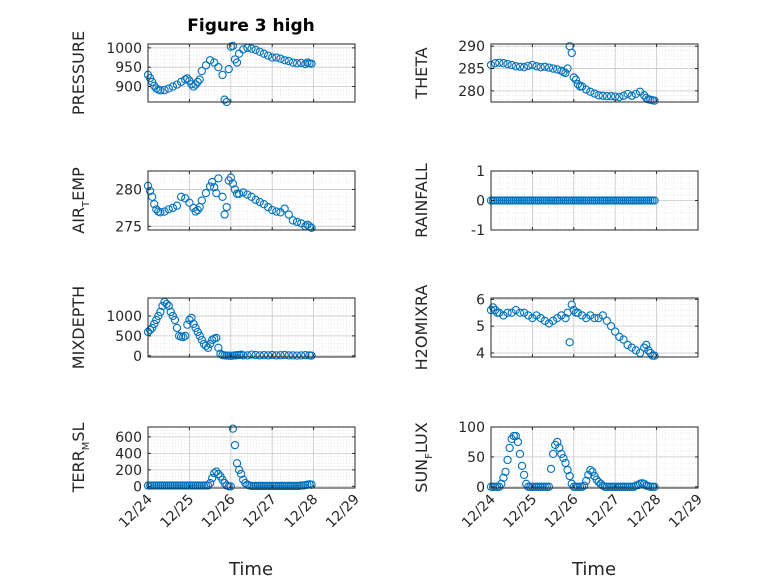 The height and width of the screenshot is (583, 778). I want to click on y-tick-label: 100, so click(471, 428).